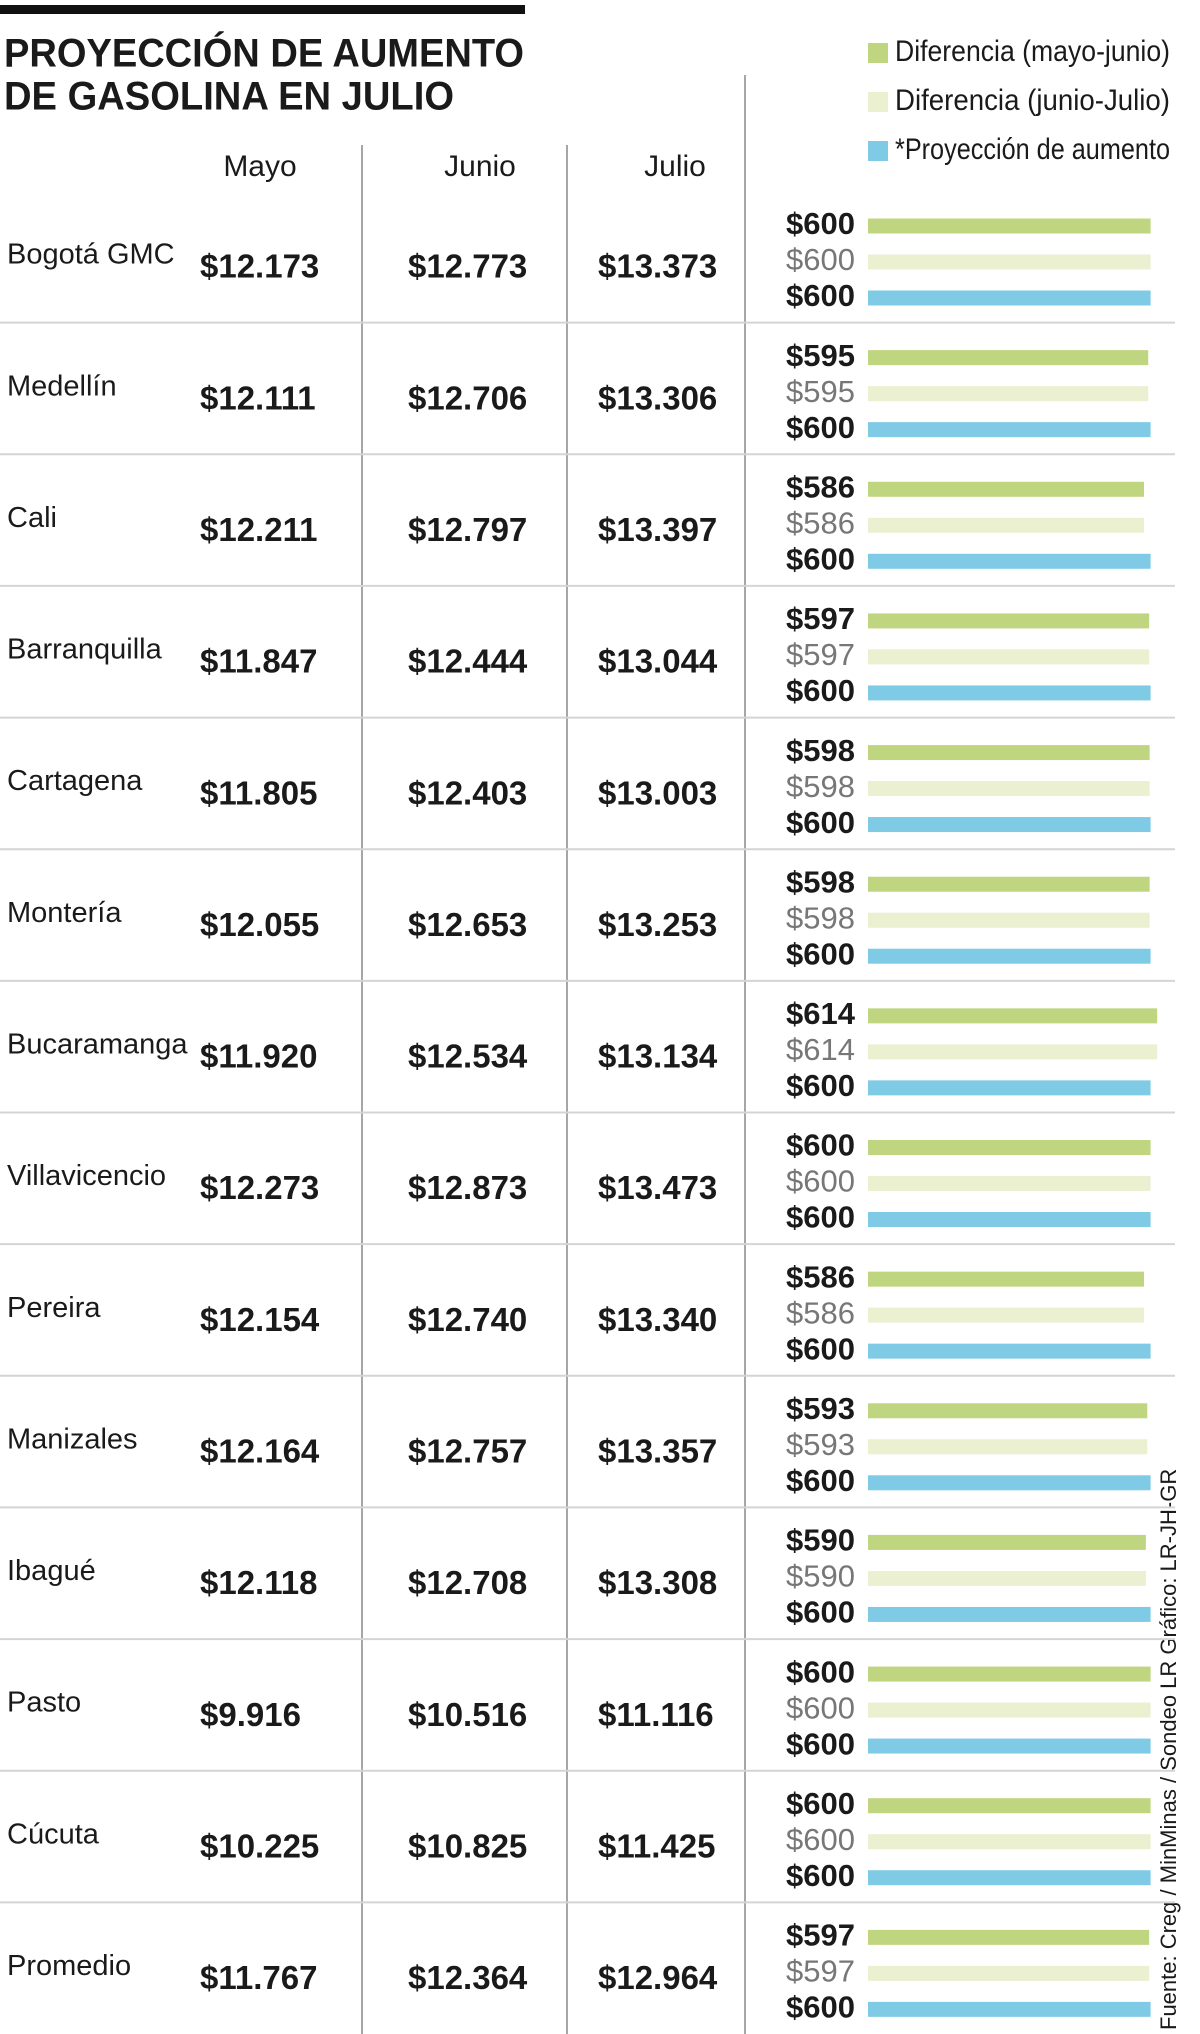  Describe the element at coordinates (467, 1451) in the screenshot. I see `table-cell: $12.757` at that location.